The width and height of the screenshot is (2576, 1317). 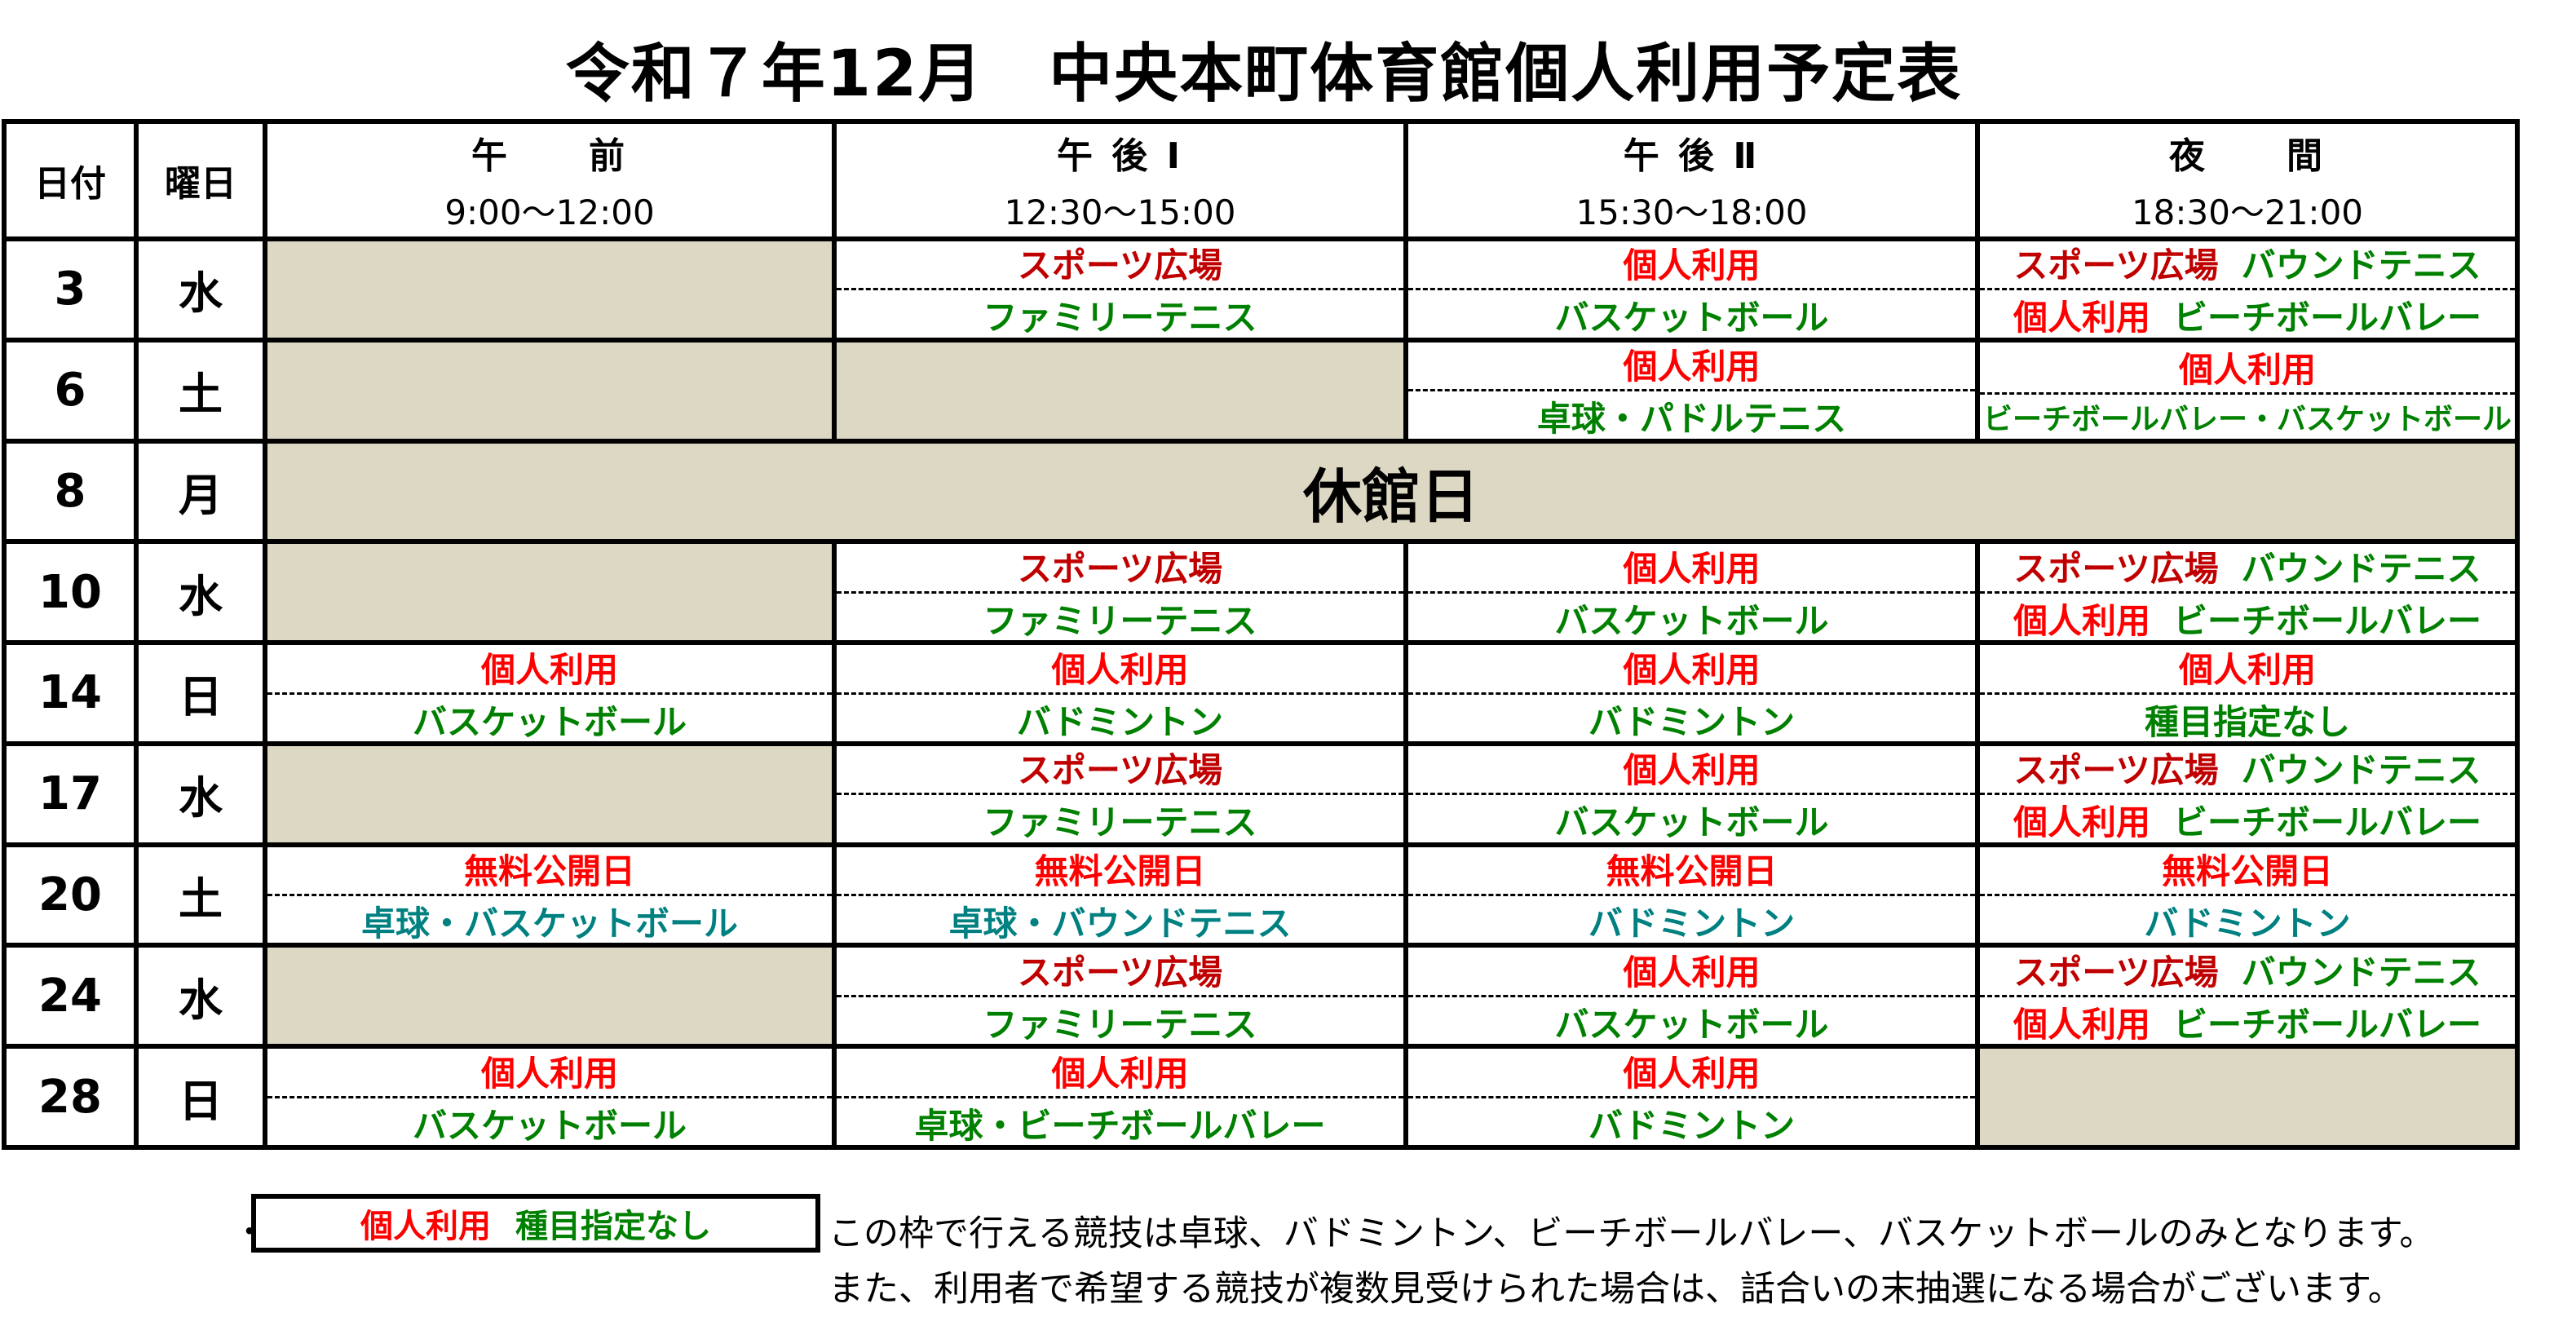 I want to click on slot-time: 15:30～18:00, so click(x=1691, y=212).